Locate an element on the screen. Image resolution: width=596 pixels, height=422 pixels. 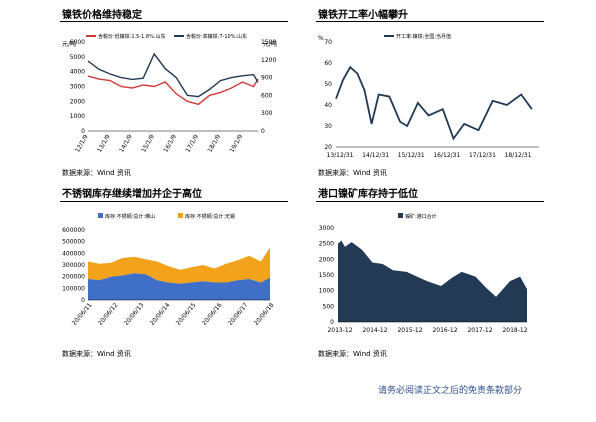
x-tick-label: 18/12/31 is located at coordinates (518, 155).